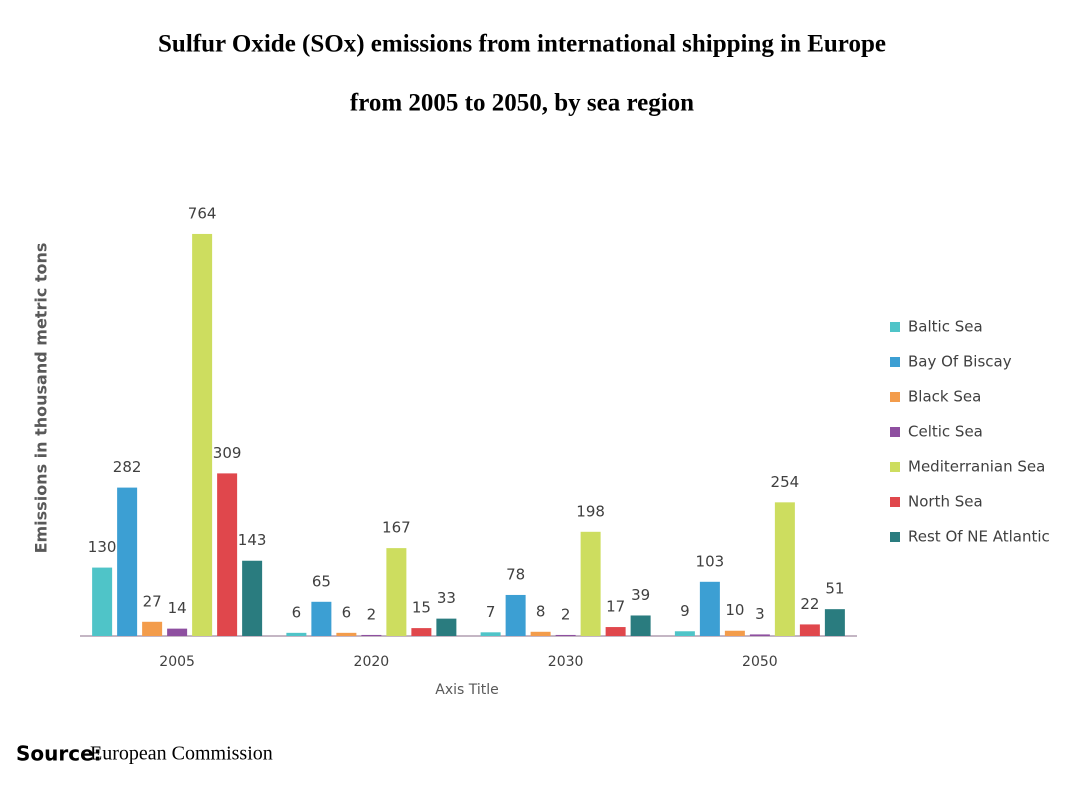 This screenshot has height=794, width=1073. I want to click on value-label: 10, so click(734, 610).